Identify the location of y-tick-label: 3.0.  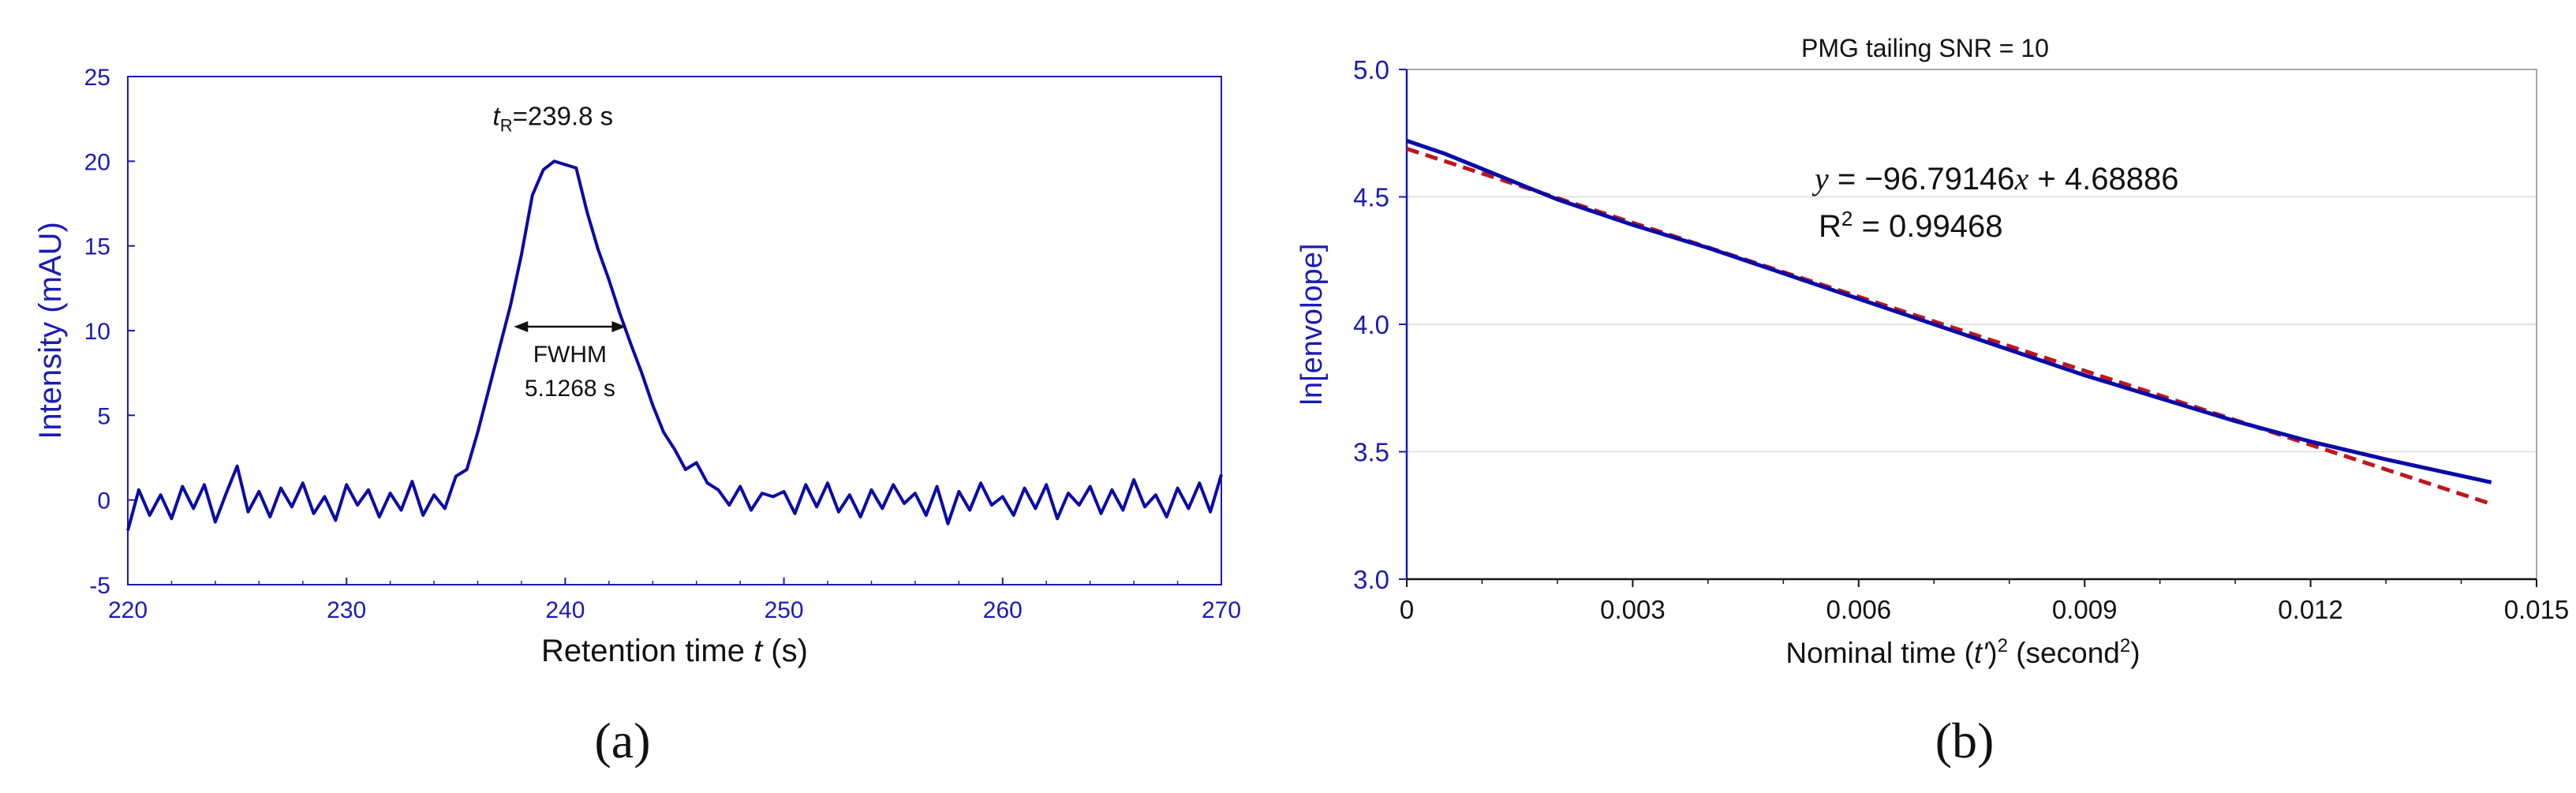
(1371, 579).